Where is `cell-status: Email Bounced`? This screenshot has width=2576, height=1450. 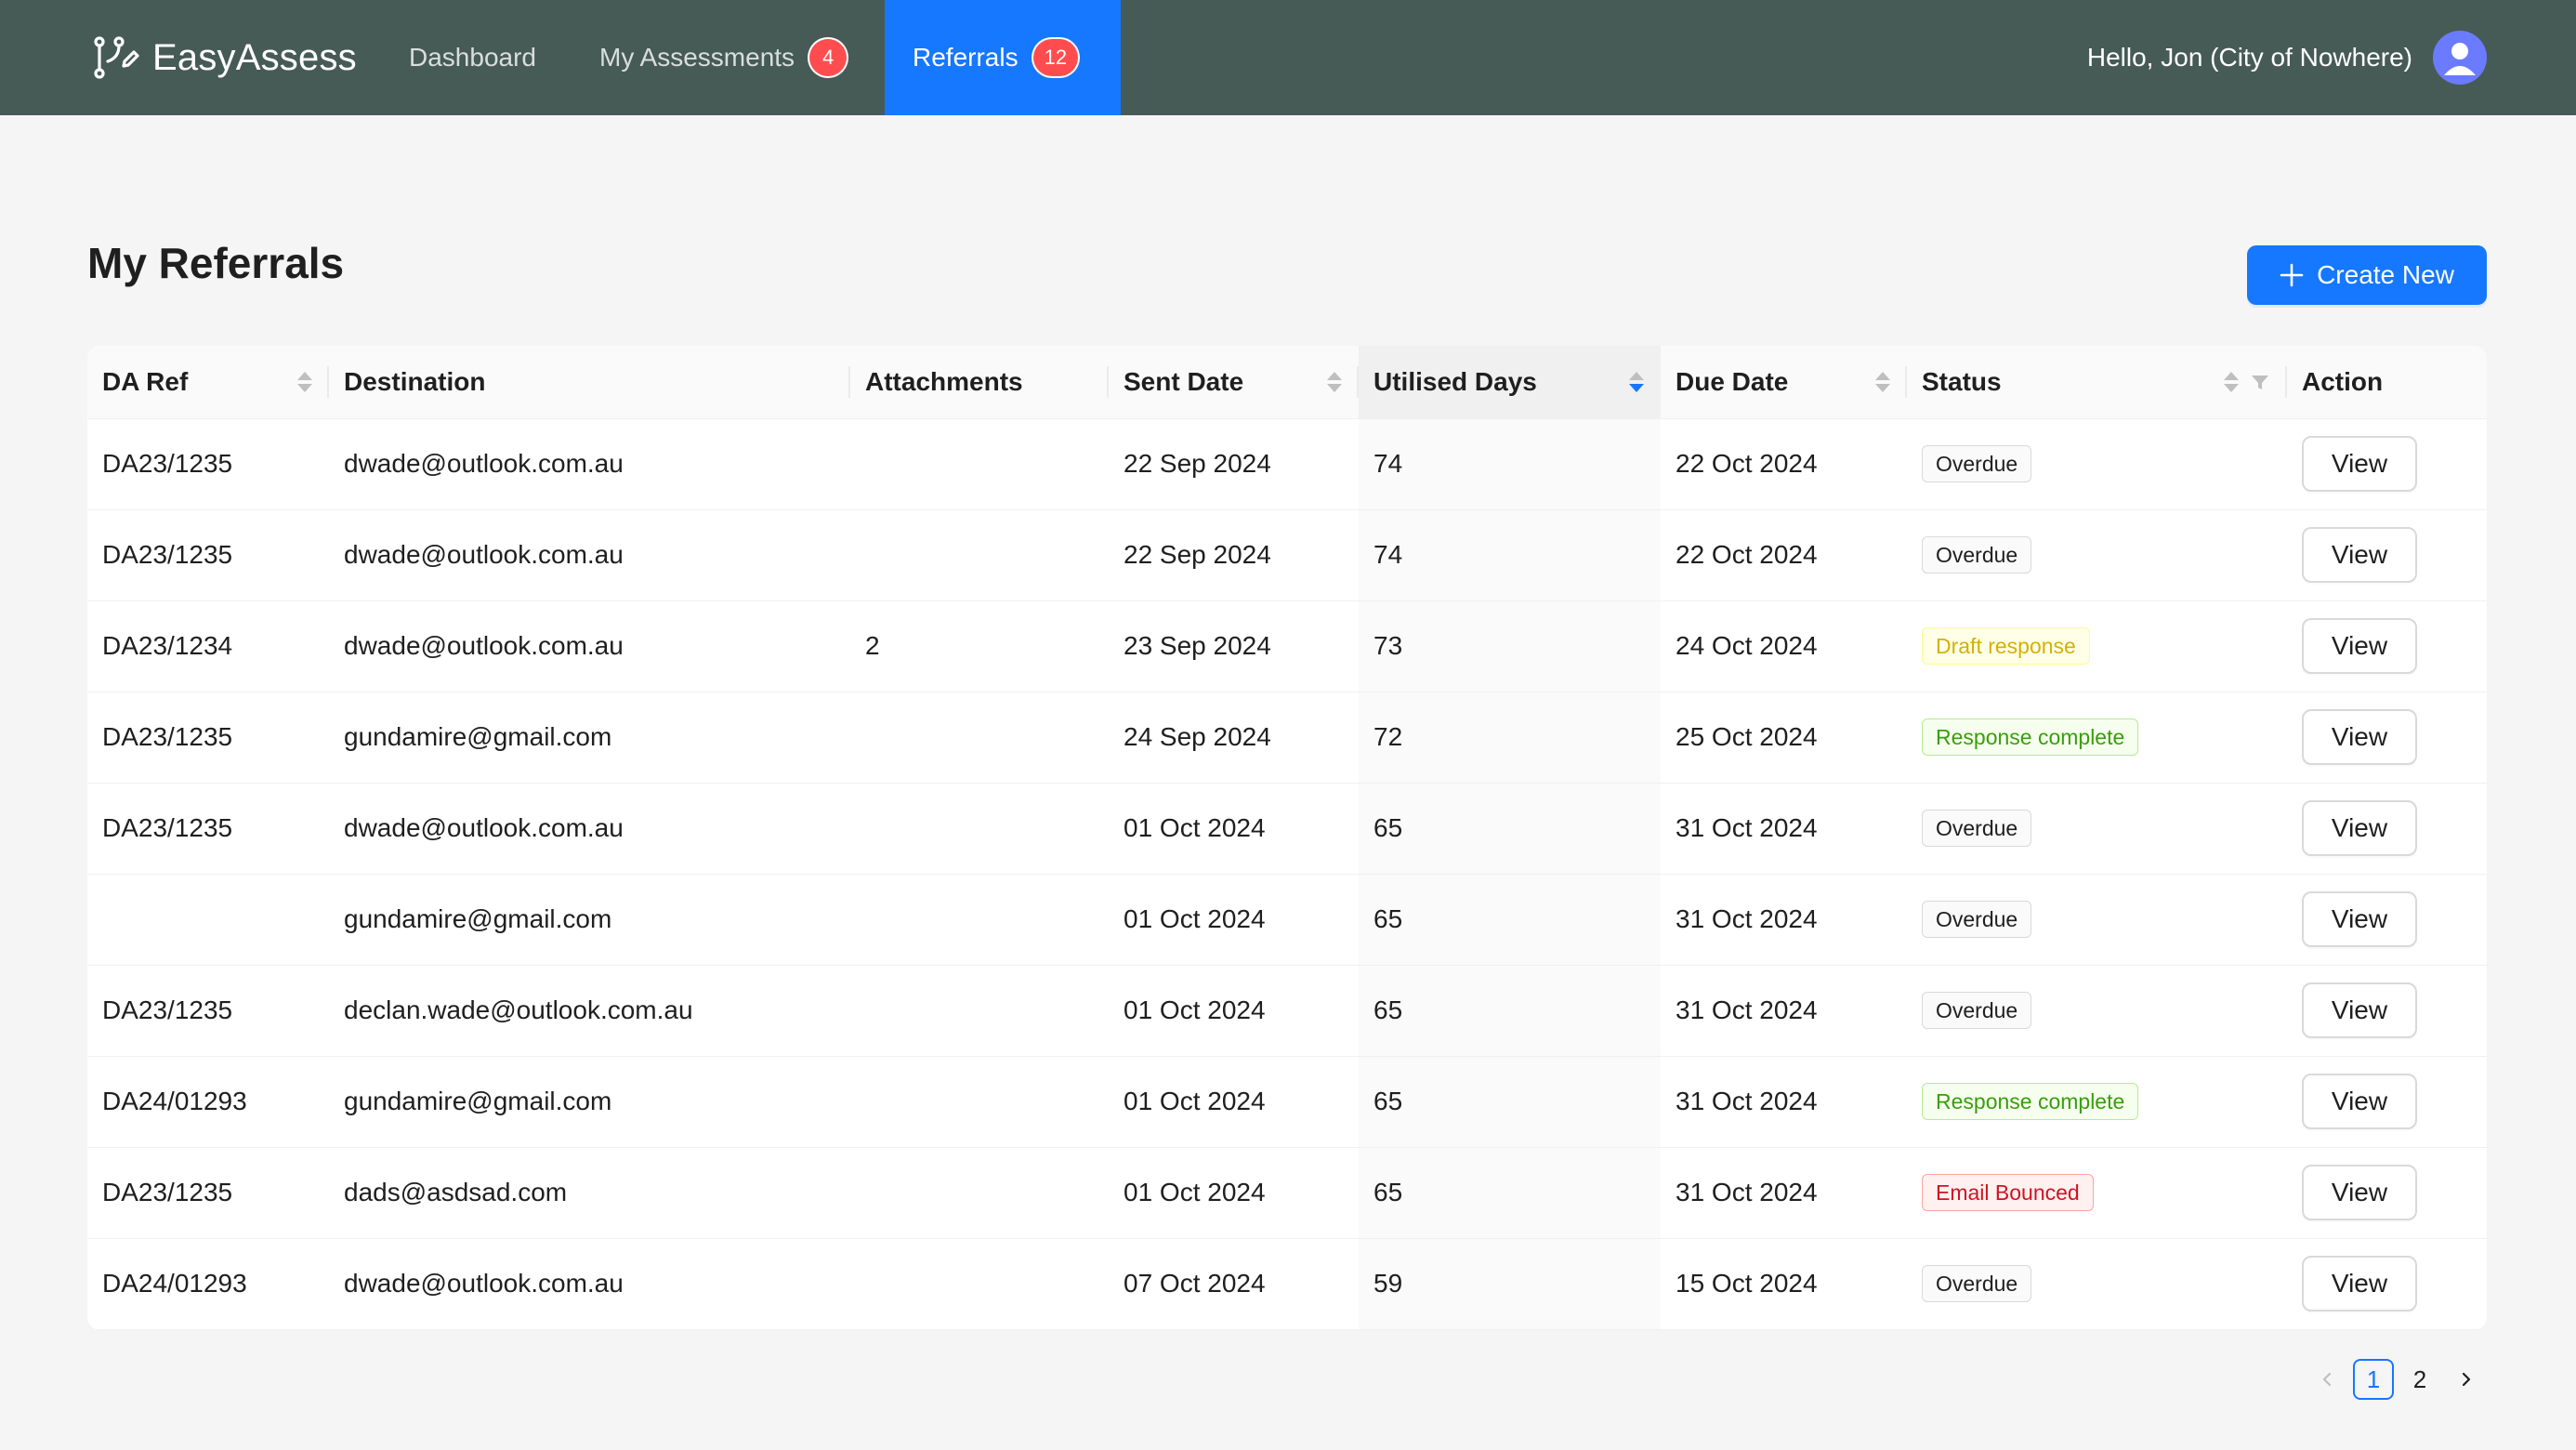 cell-status: Email Bounced is located at coordinates (2097, 1193).